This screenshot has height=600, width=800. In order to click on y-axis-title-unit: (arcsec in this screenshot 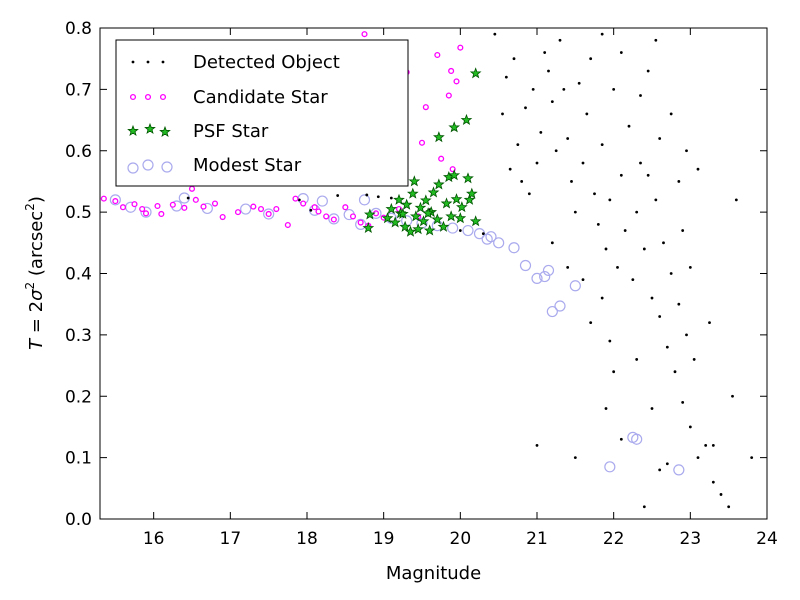, I will do `click(36, 246)`.